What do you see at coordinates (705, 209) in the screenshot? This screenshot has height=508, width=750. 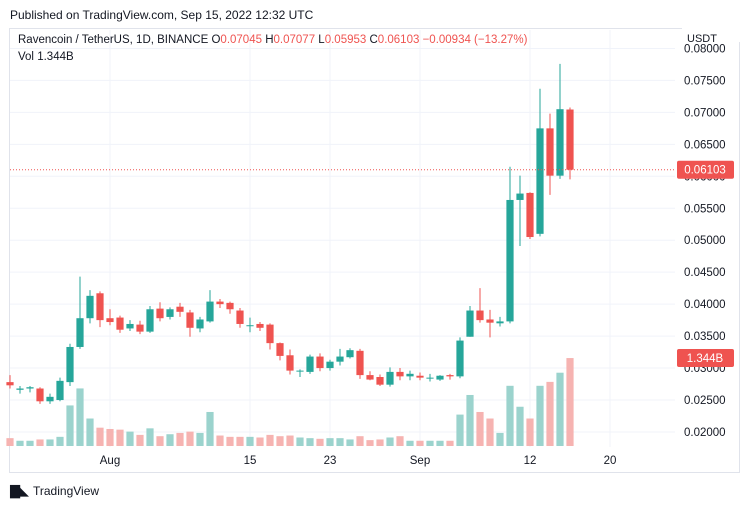 I see `y-tick-label: 0.05500` at bounding box center [705, 209].